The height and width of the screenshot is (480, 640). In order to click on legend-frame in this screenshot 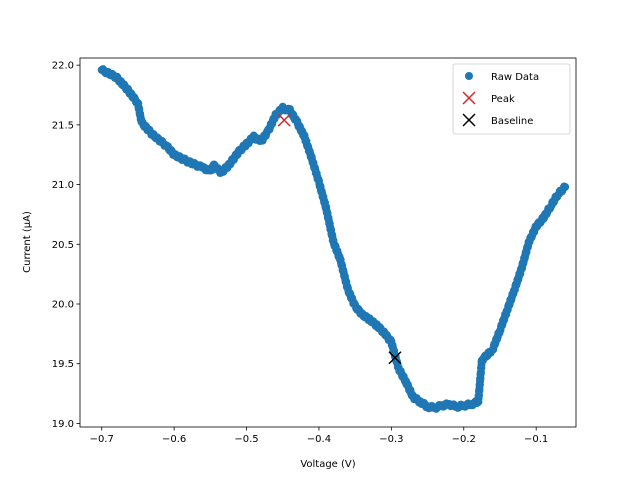, I will do `click(511, 99)`.